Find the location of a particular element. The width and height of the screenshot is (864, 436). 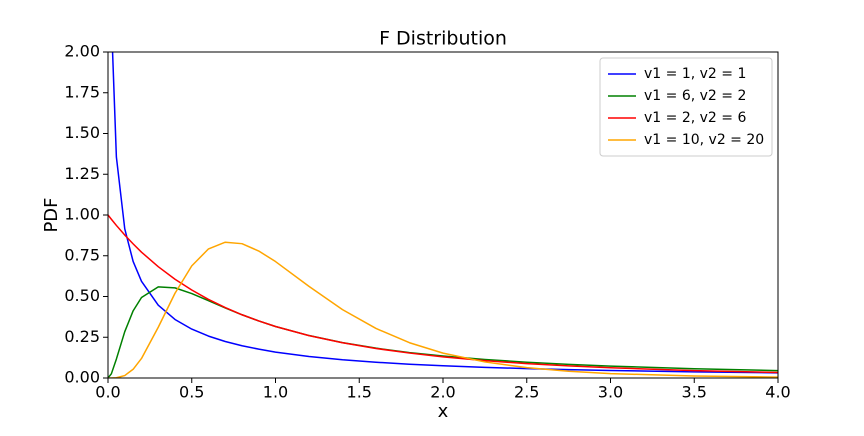

legend-box is located at coordinates (686, 107).